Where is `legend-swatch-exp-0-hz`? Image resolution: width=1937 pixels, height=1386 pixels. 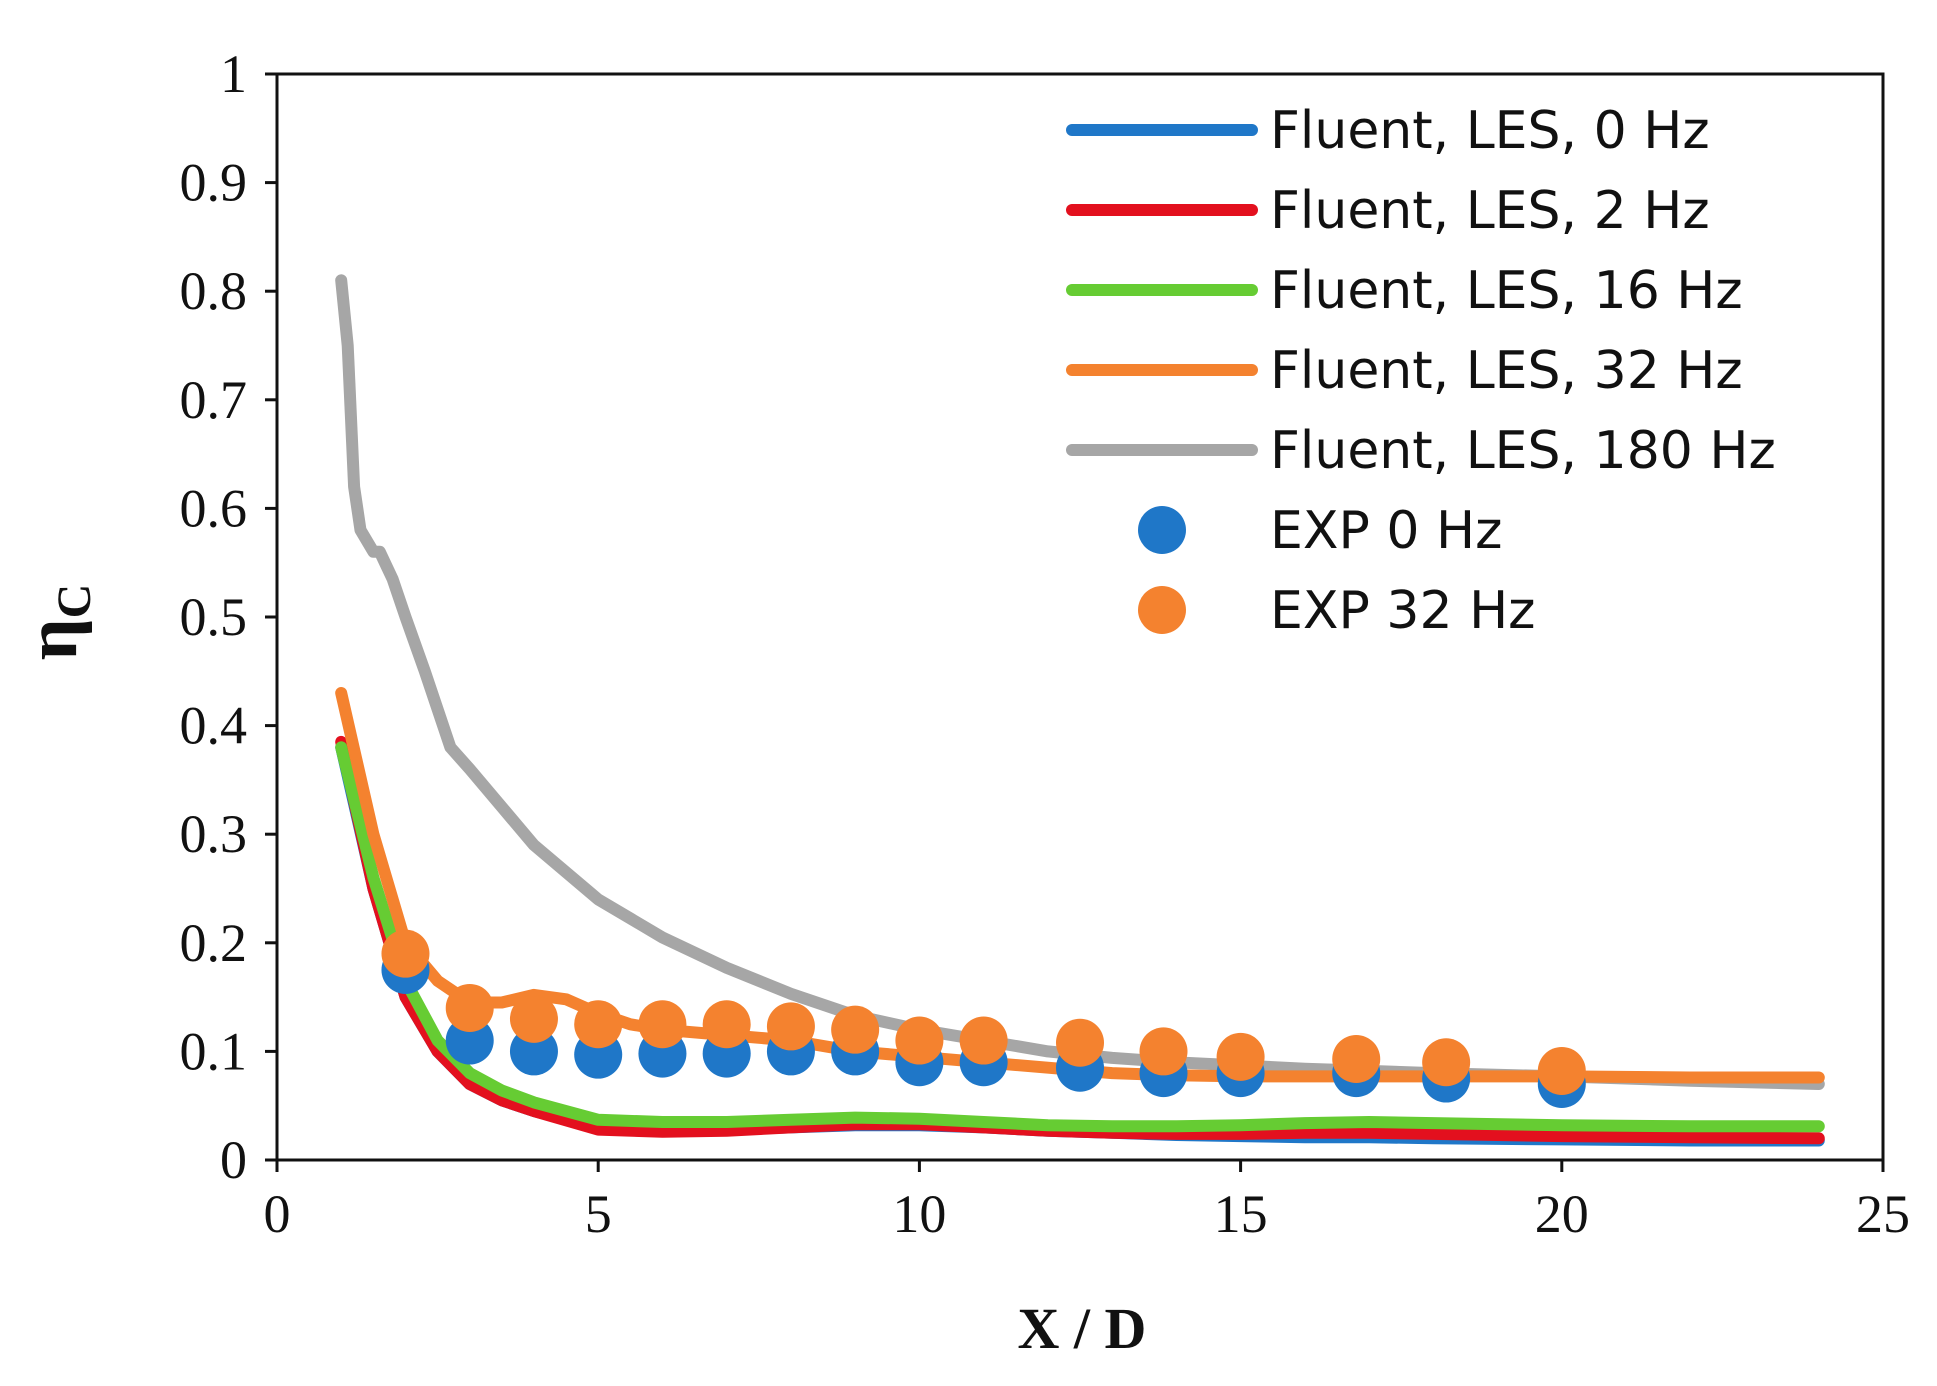 legend-swatch-exp-0-hz is located at coordinates (1162, 530).